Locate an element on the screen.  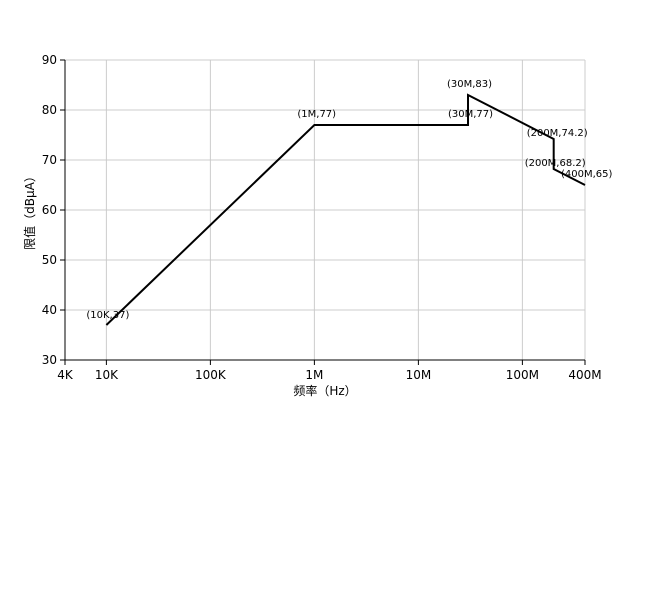
x-tick-label: 400M is located at coordinates (584, 375).